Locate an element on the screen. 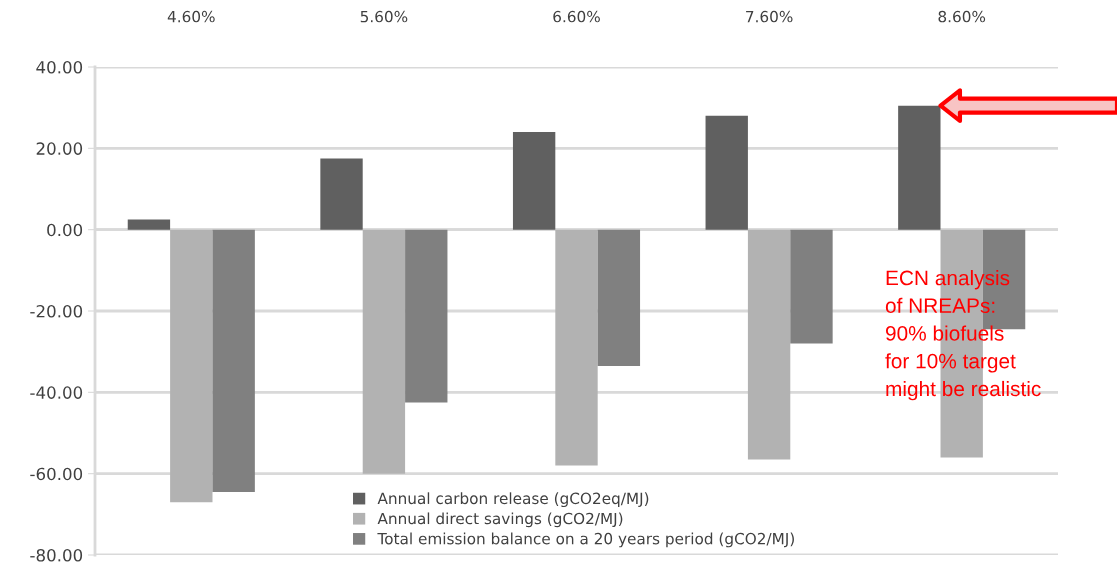 Image resolution: width=1117 pixels, height=577 pixels. y-tick-label: -40.00 is located at coordinates (56, 392).